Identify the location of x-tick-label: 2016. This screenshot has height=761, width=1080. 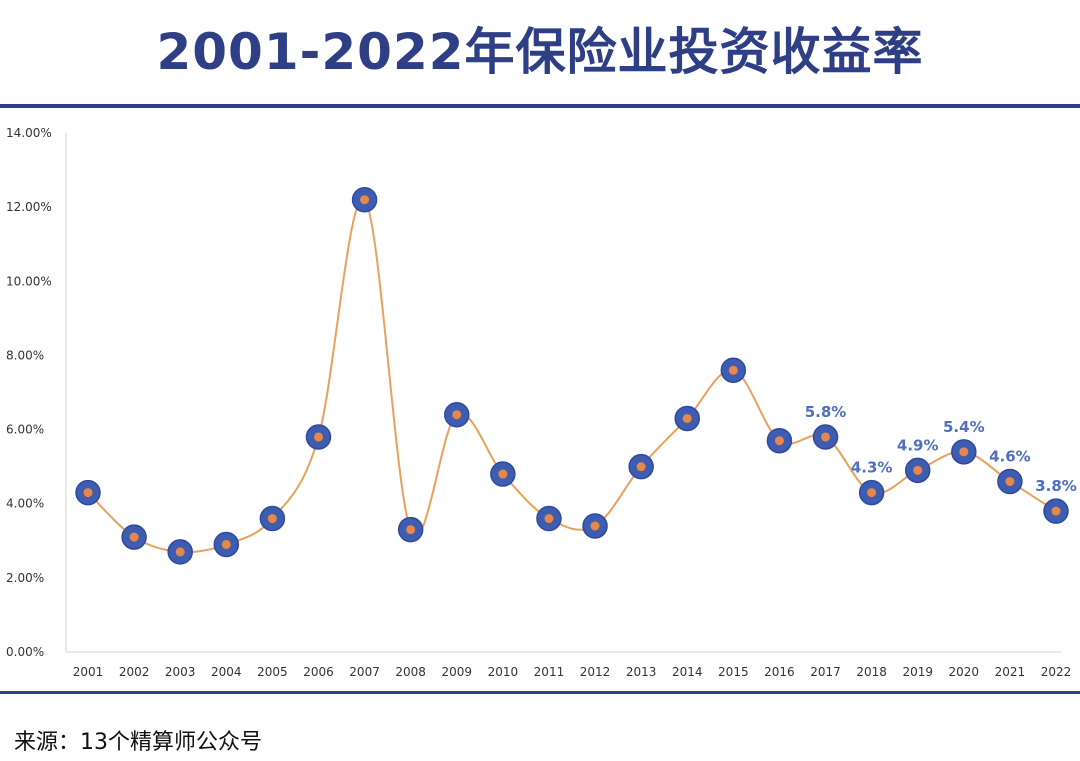
(779, 672).